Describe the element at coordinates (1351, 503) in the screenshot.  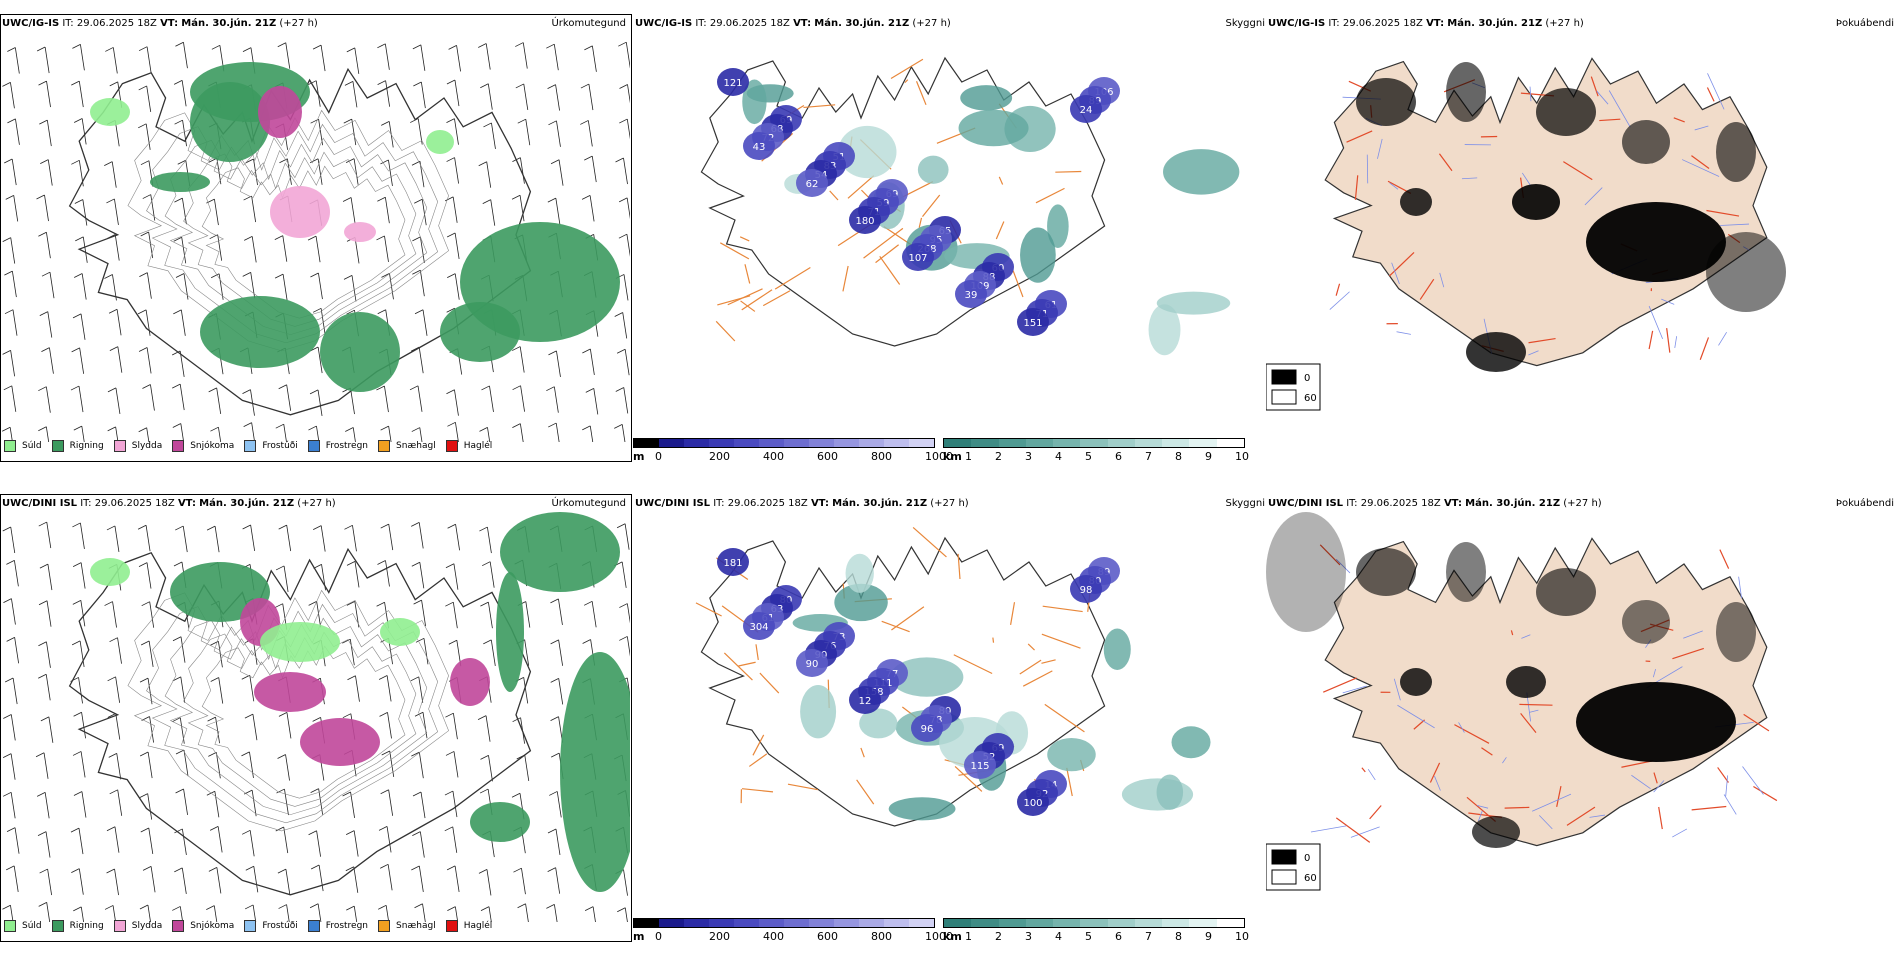
I see `it-label: IT:` at that location.